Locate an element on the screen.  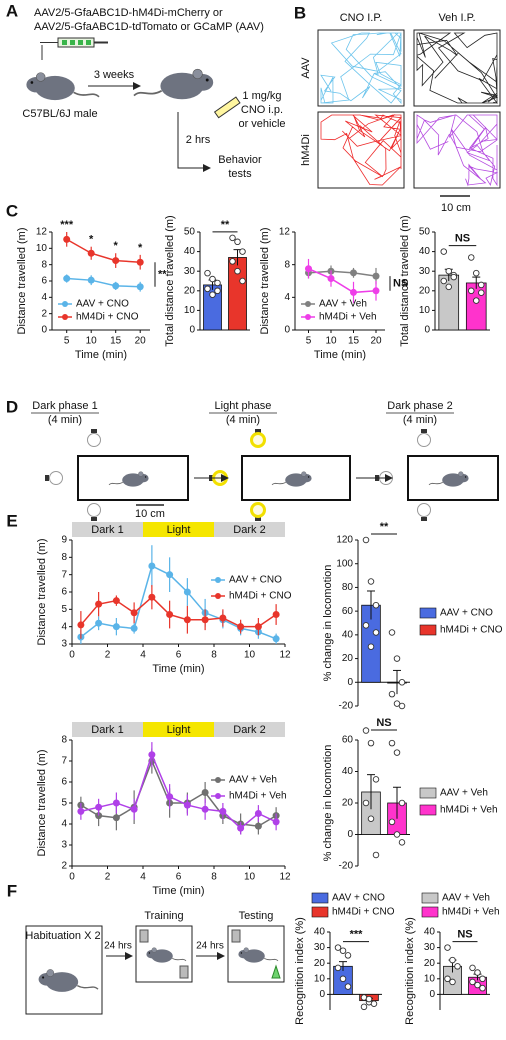
label: C57BL/6J male is located at coordinates (59, 114).